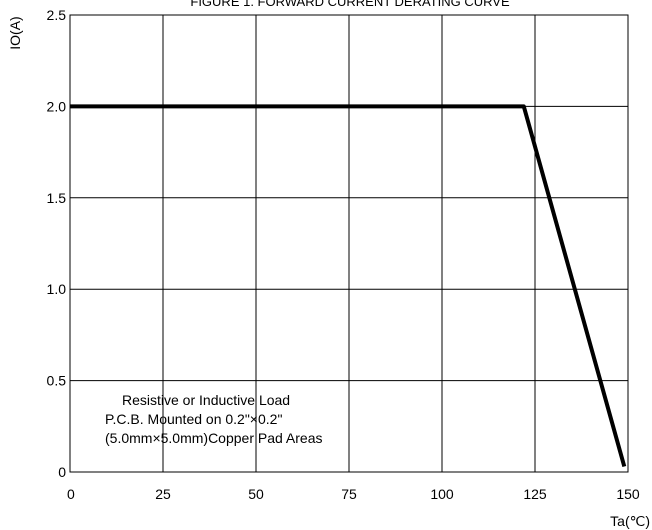  What do you see at coordinates (349, 494) in the screenshot?
I see `x-tick-label: 75` at bounding box center [349, 494].